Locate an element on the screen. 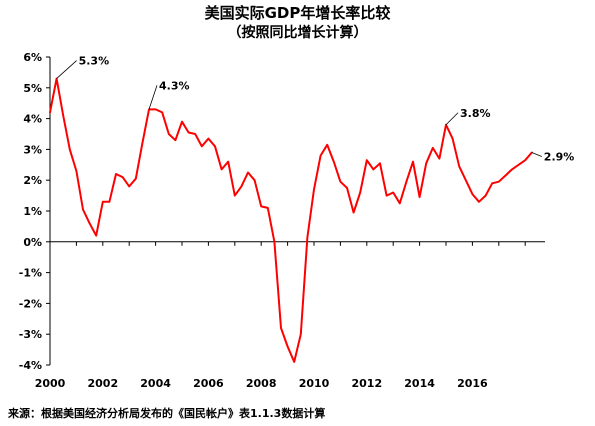  y-tick-label: 3% is located at coordinates (32, 149).